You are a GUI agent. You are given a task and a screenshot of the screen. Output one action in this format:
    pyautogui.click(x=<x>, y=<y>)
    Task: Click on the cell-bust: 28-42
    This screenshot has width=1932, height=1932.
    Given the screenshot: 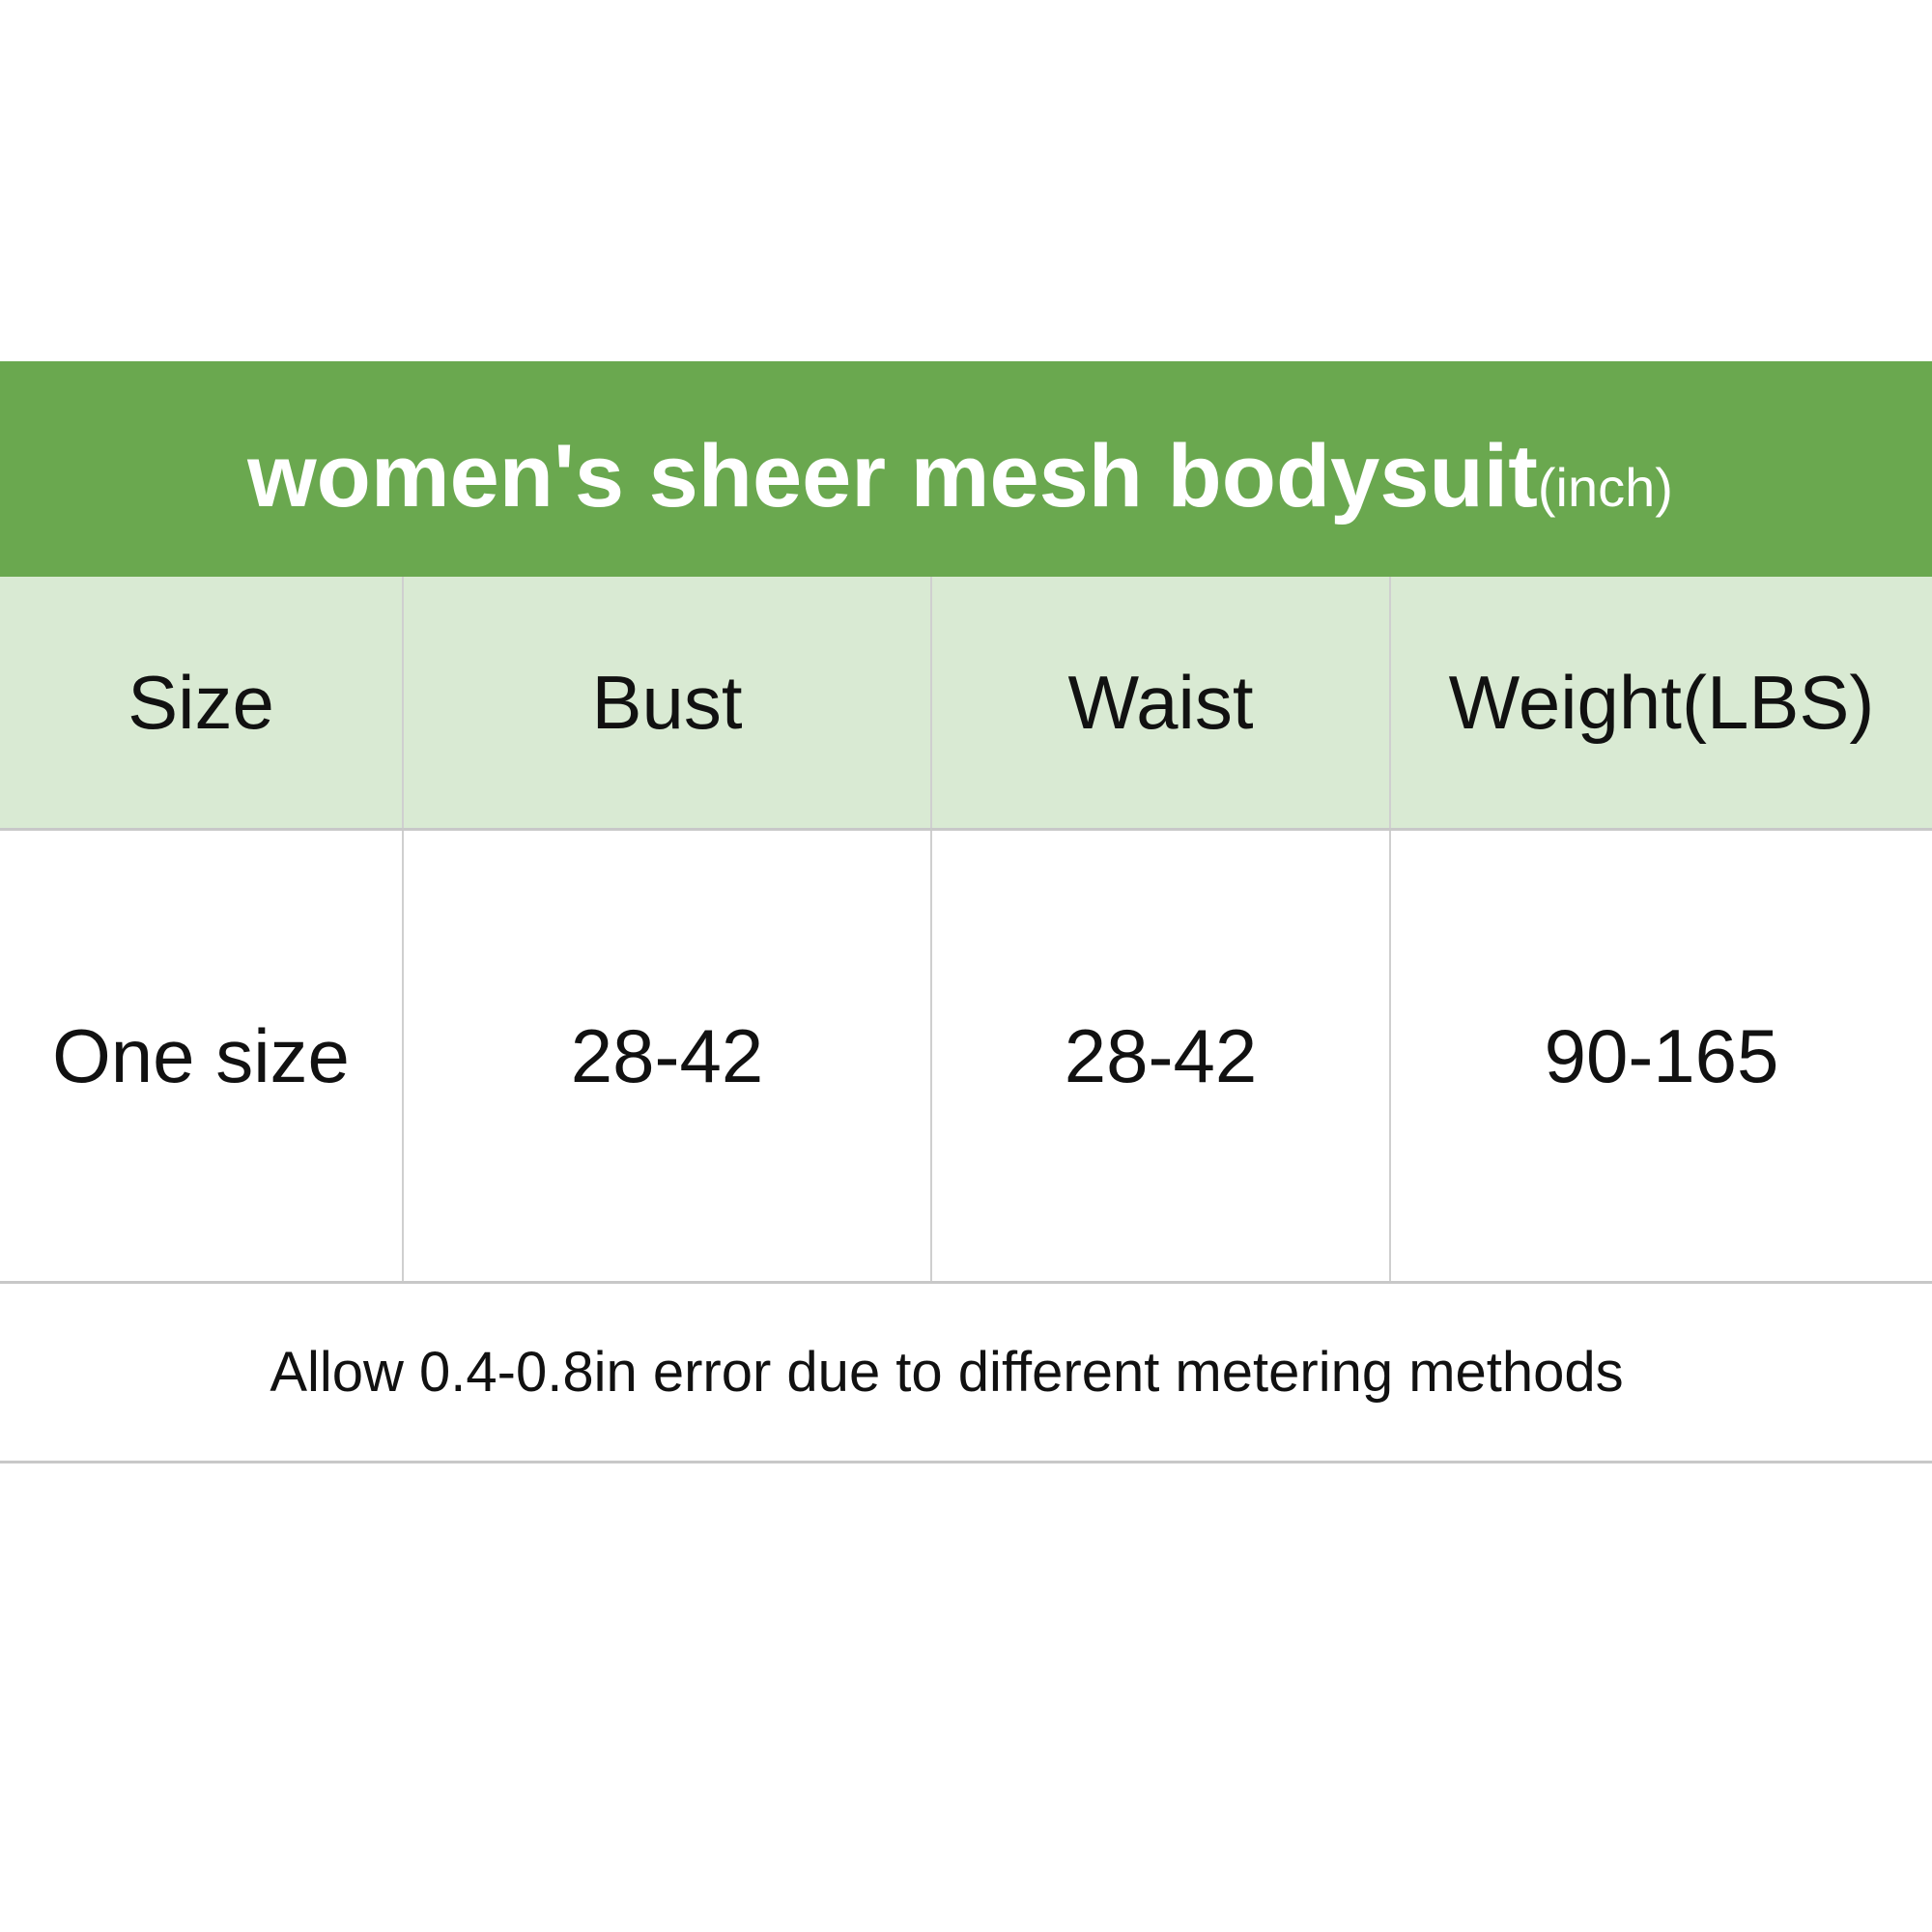 What is the action you would take?
    pyautogui.click(x=668, y=1056)
    